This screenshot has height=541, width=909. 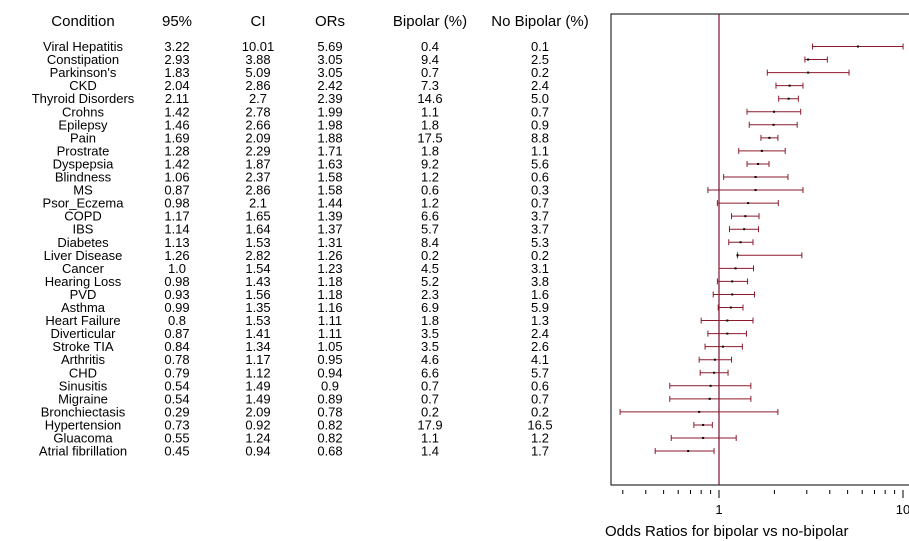 I want to click on cell-ci-high: 1.64, so click(x=257, y=229).